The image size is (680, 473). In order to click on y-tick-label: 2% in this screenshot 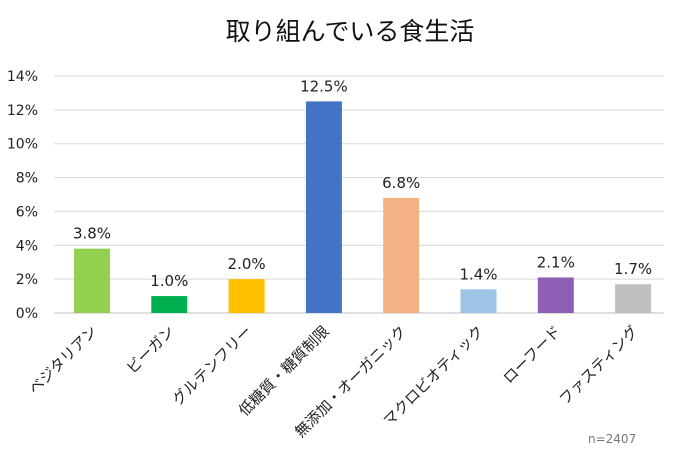, I will do `click(27, 280)`.